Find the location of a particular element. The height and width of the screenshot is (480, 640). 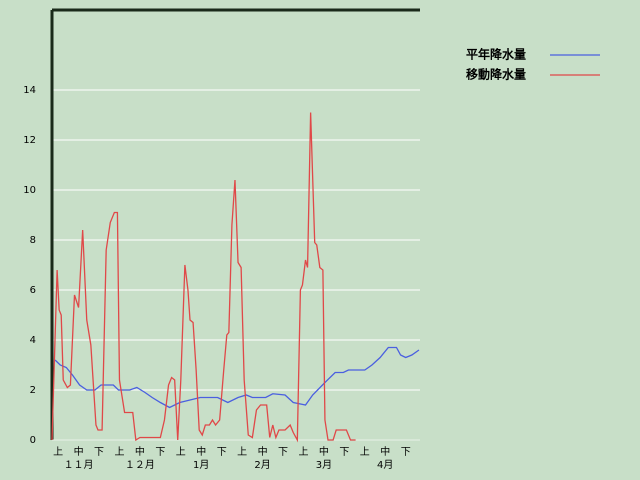

month-label: 3月 is located at coordinates (324, 465).